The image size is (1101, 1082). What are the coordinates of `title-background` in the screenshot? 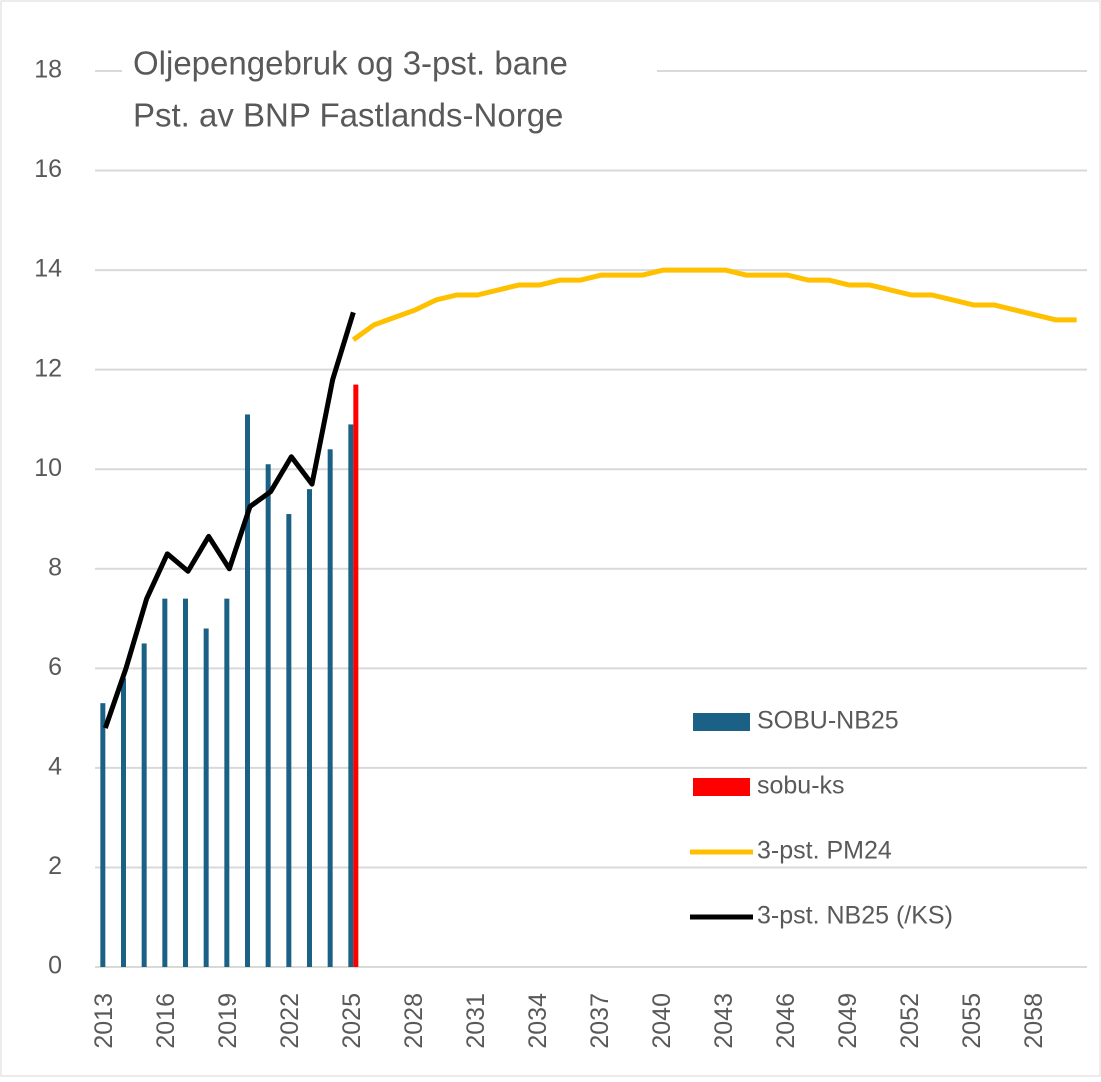 It's located at (389, 95).